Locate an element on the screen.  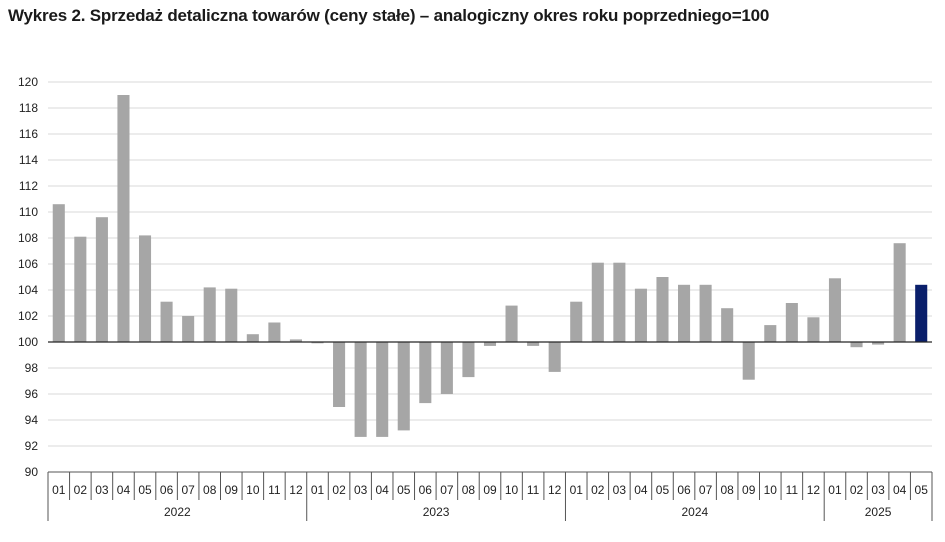
y-tick-label: 108 is located at coordinates (28, 238).